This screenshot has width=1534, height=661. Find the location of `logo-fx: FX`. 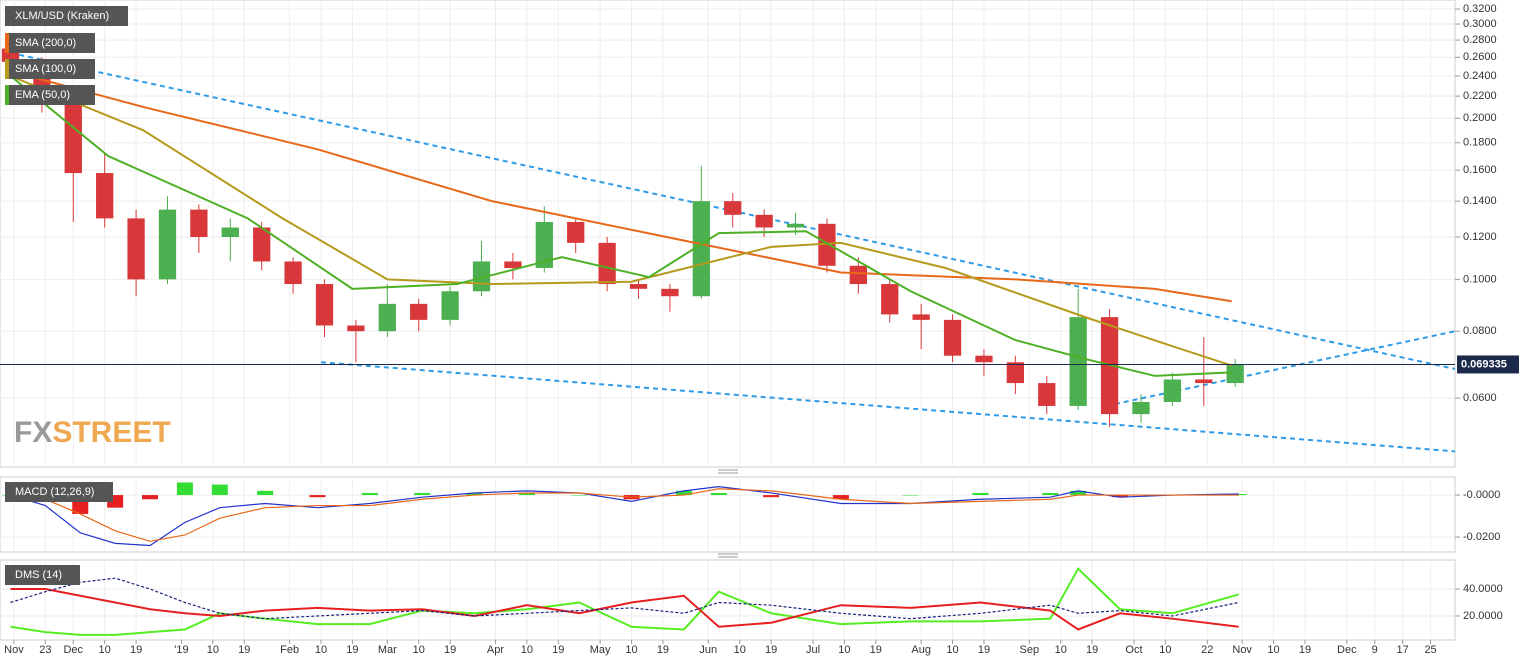

logo-fx: FX is located at coordinates (33, 432).